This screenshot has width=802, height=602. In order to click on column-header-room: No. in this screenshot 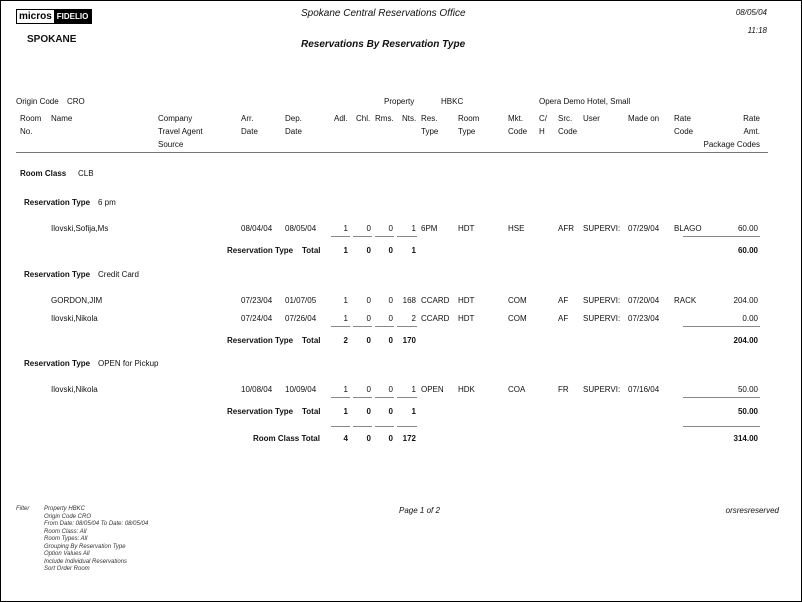, I will do `click(26, 131)`.